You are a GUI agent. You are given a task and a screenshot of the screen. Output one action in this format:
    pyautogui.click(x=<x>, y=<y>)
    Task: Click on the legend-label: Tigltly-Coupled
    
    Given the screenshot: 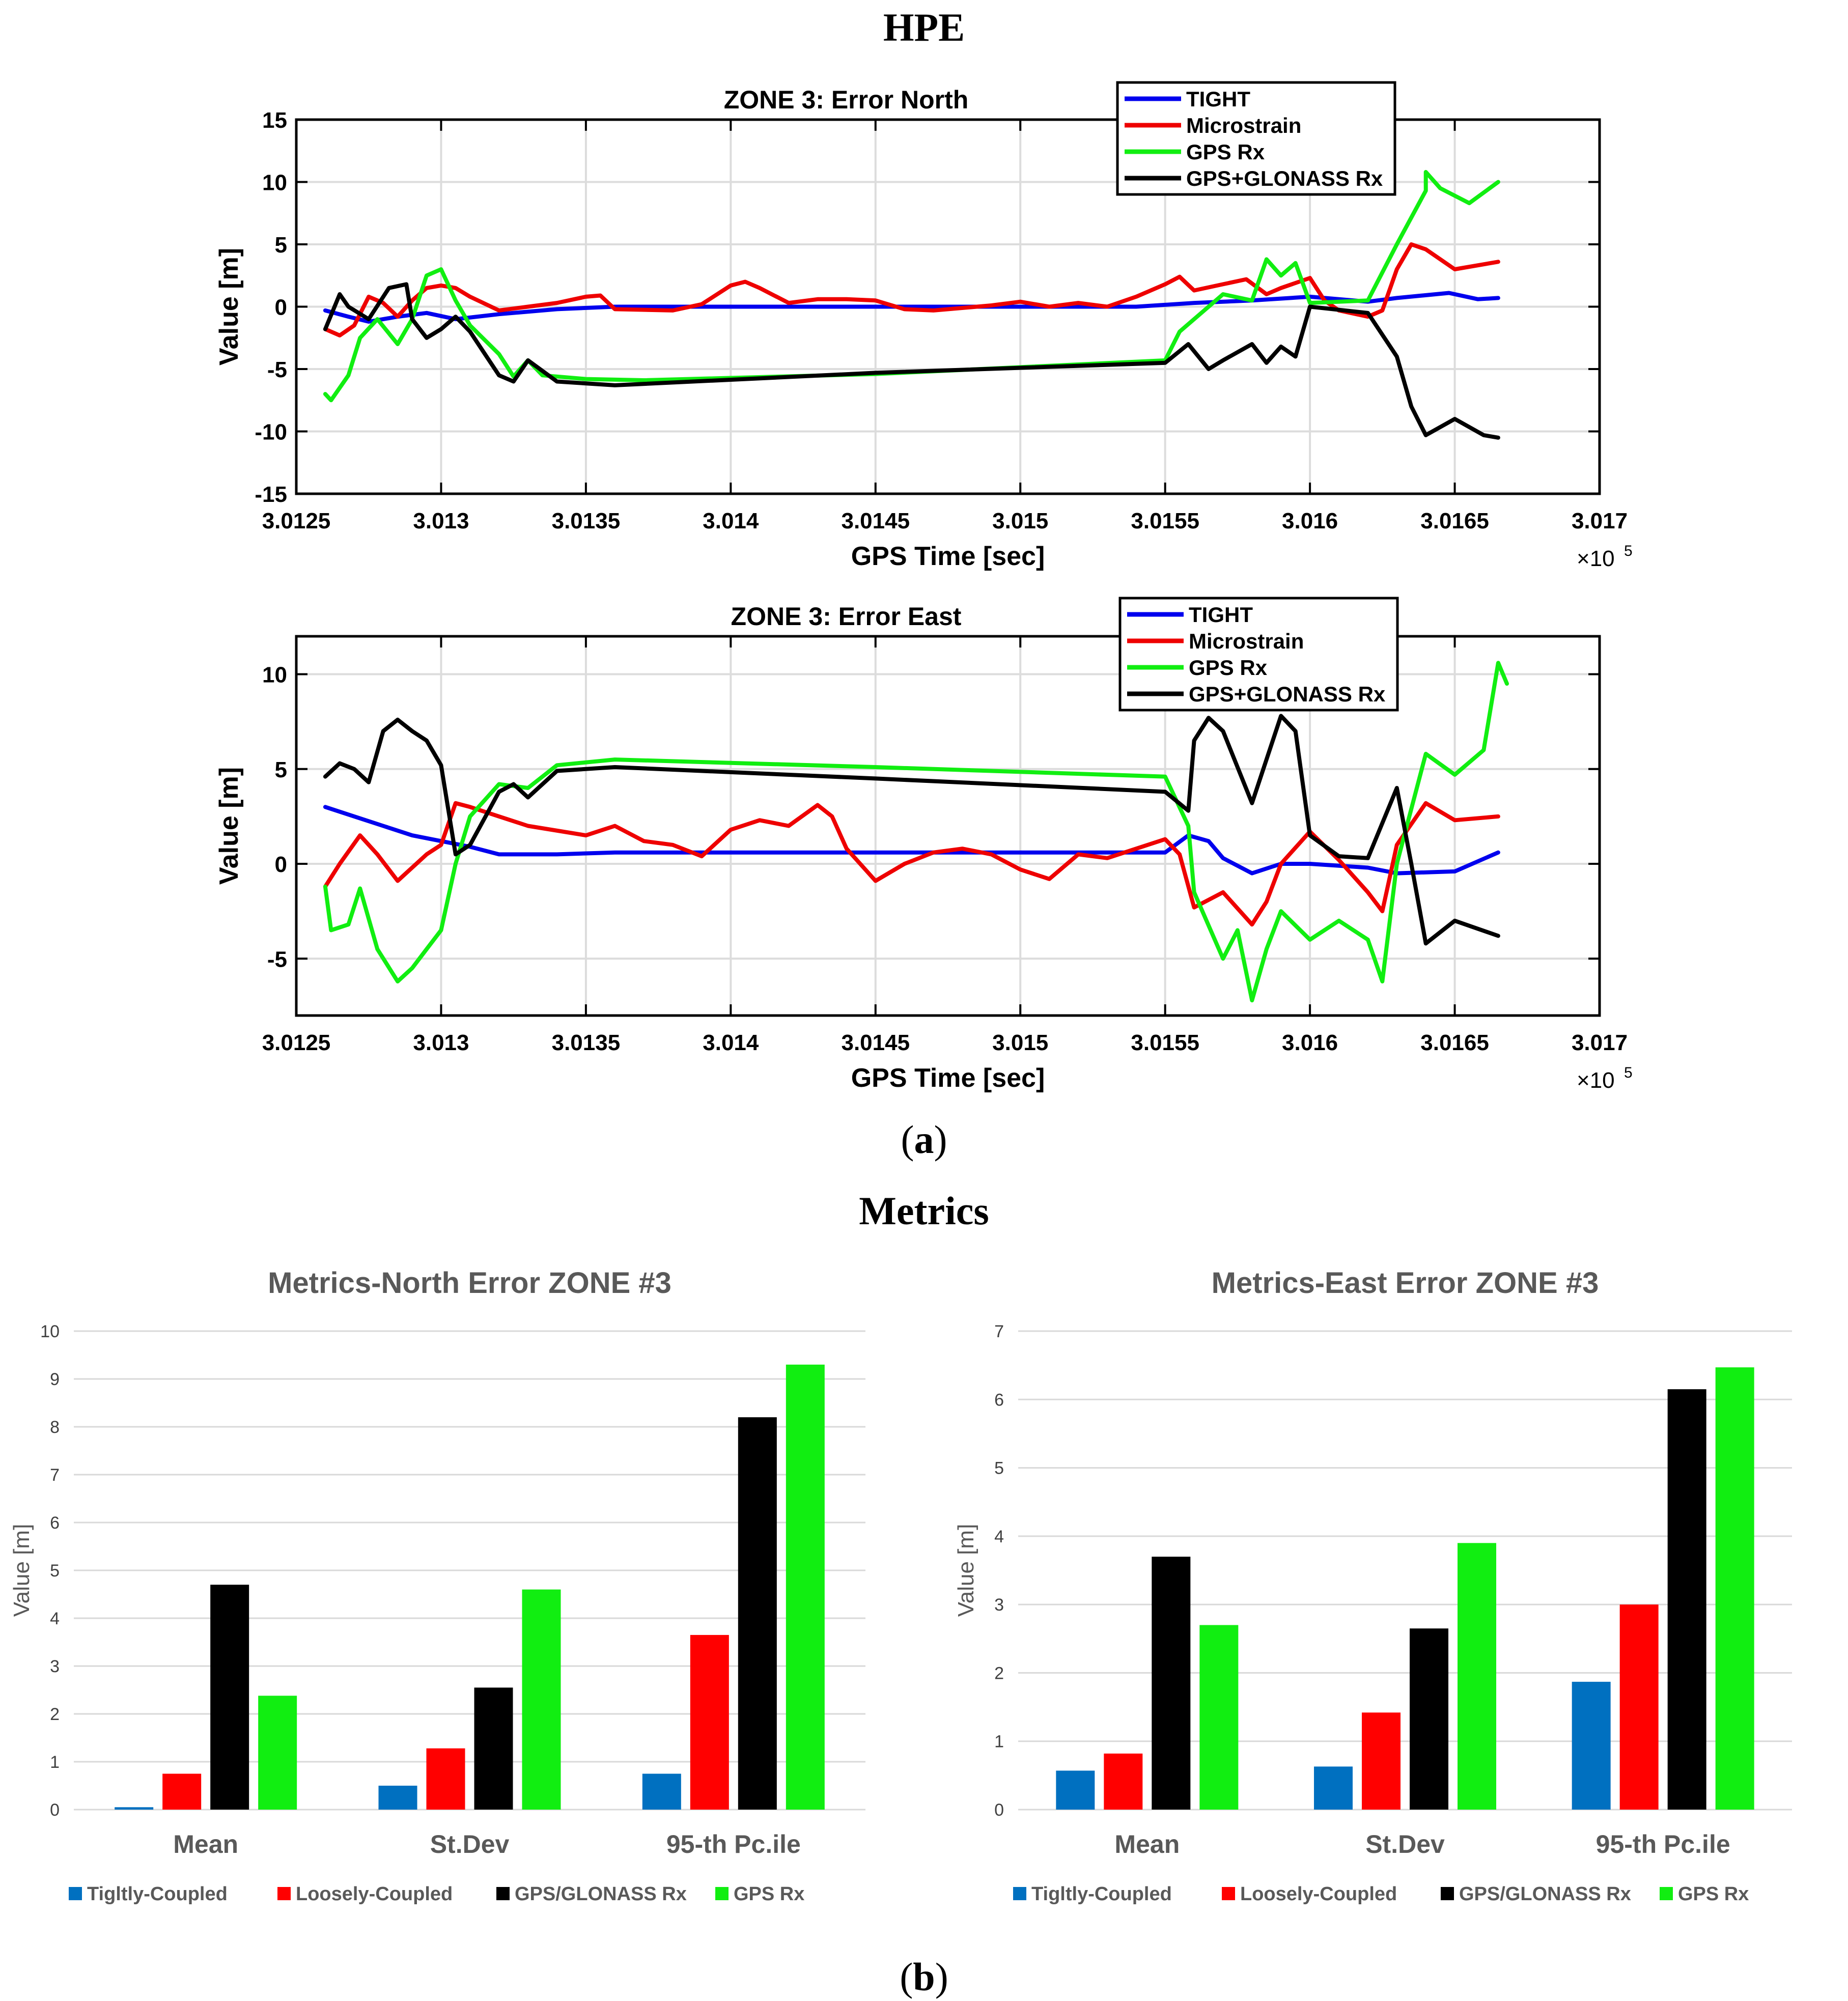 What is the action you would take?
    pyautogui.click(x=1101, y=1894)
    